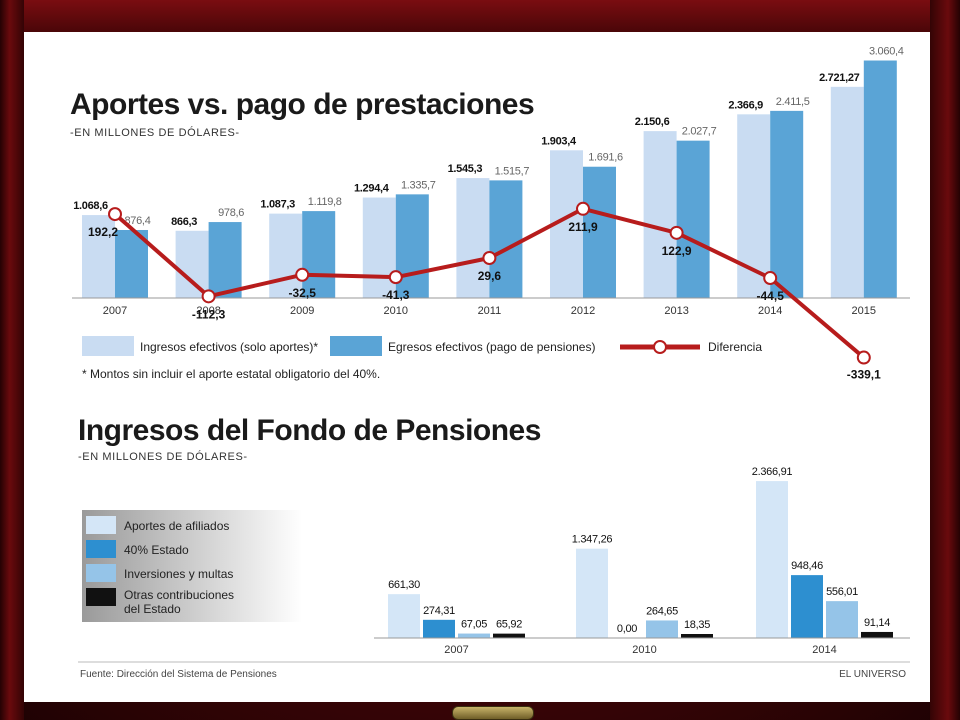 This screenshot has width=960, height=720. I want to click on diferencia-point-2009, so click(302, 274).